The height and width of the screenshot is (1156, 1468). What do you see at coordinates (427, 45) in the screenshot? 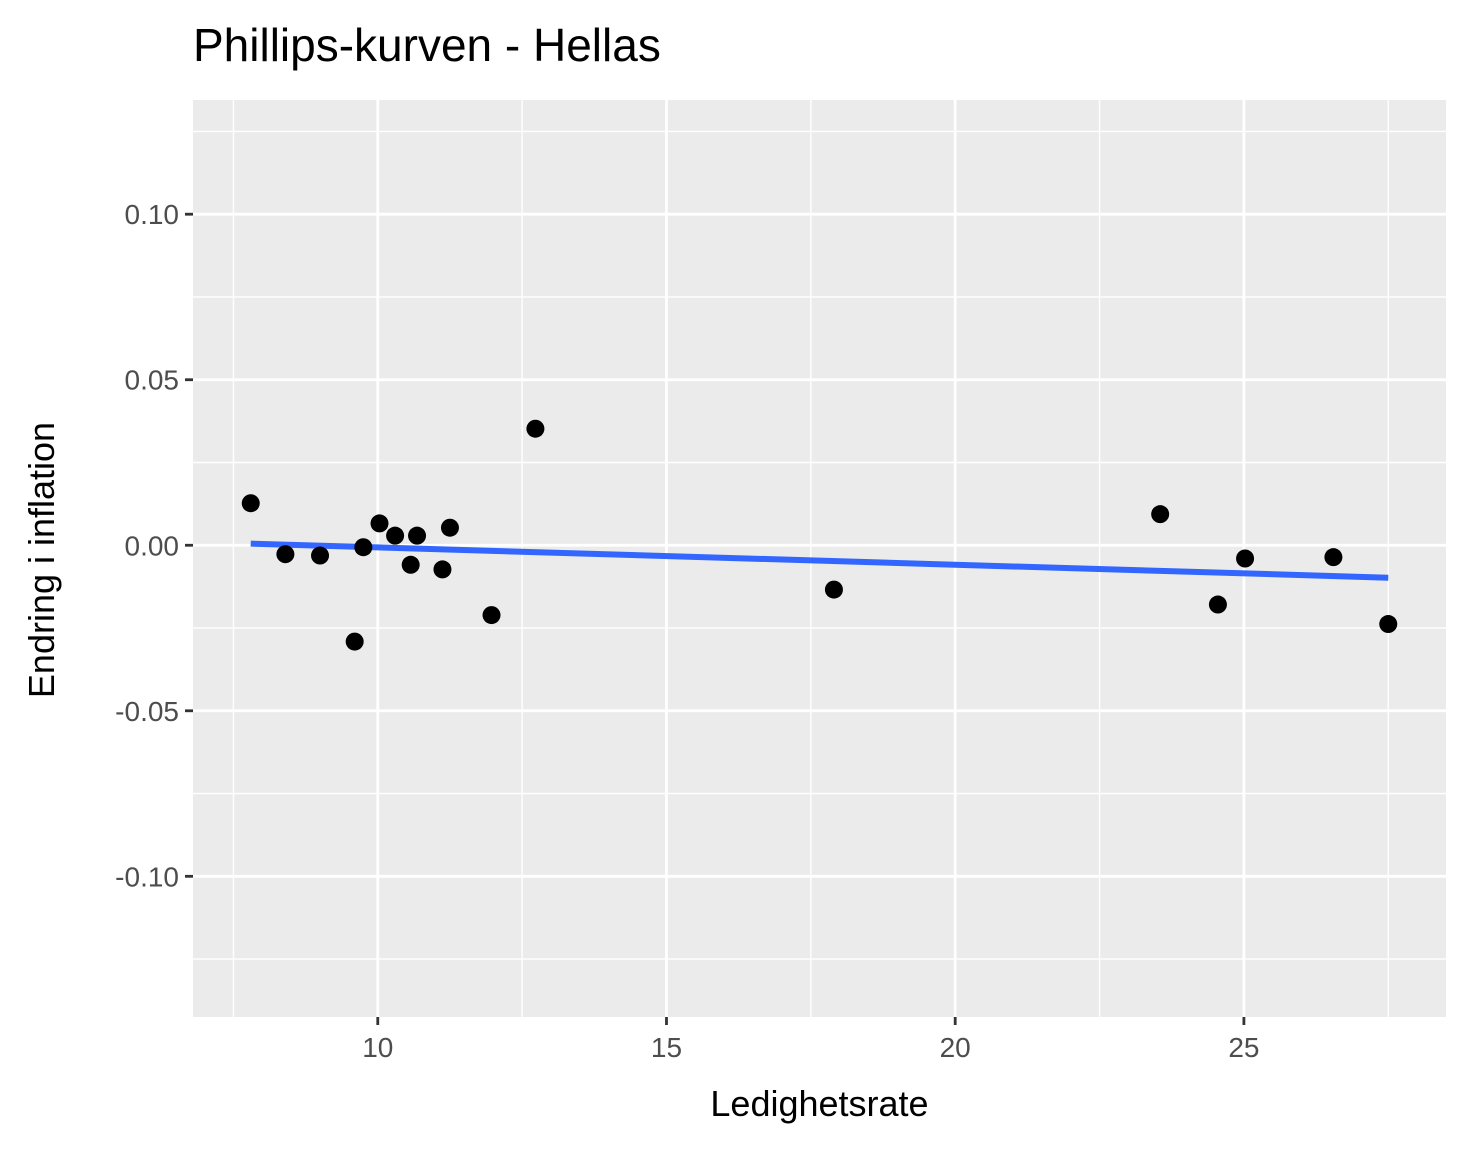
I see `chart-title: Phillips-kurven - Hellas` at bounding box center [427, 45].